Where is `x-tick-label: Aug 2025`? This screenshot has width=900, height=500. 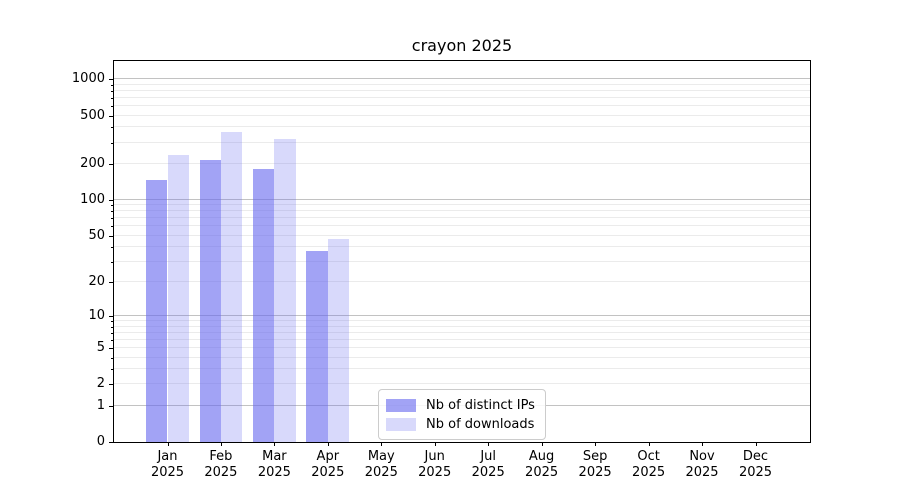 x-tick-label: Aug 2025 is located at coordinates (542, 465).